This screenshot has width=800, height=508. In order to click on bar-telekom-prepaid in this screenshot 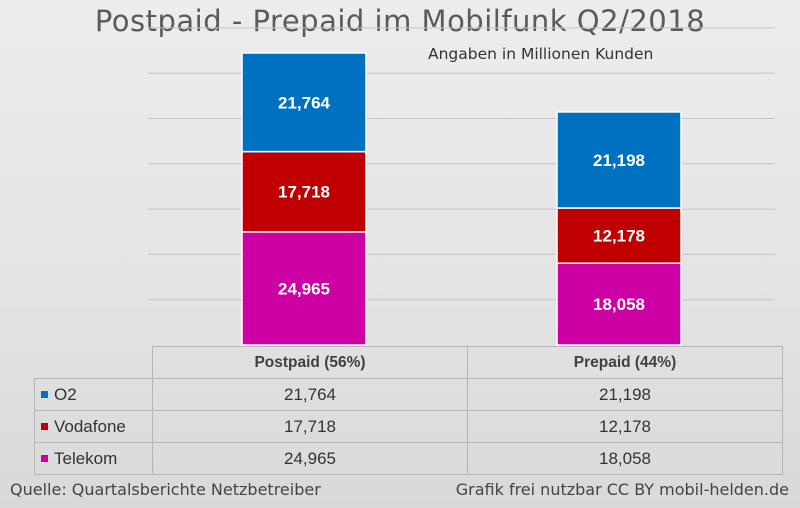, I will do `click(619, 304)`.